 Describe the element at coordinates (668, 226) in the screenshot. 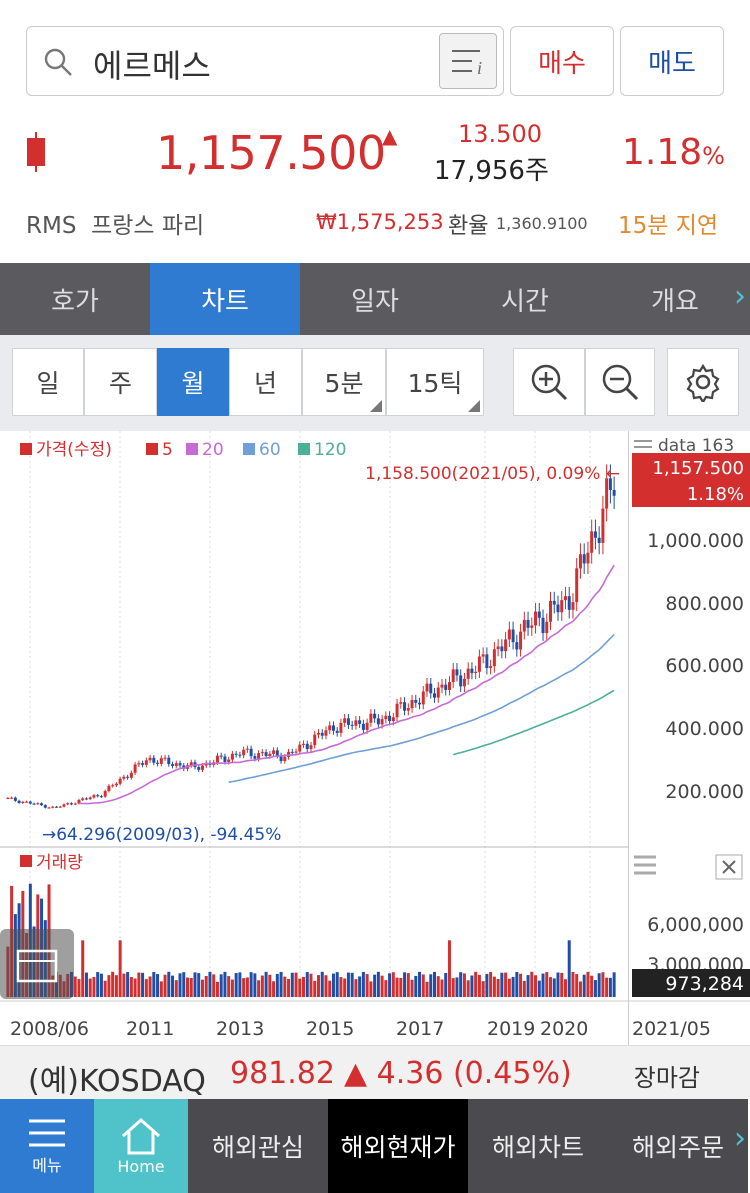

I see `delay-badge: 15분 지연` at that location.